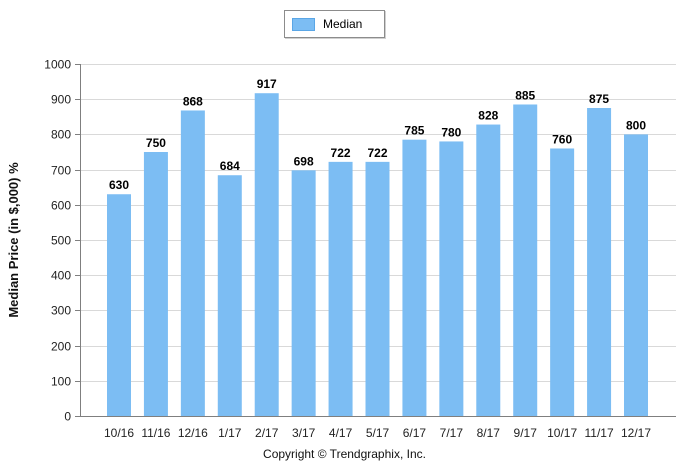 The width and height of the screenshot is (689, 467). What do you see at coordinates (13, 240) in the screenshot?
I see `y-axis-title: Median Price (in $,000) %` at bounding box center [13, 240].